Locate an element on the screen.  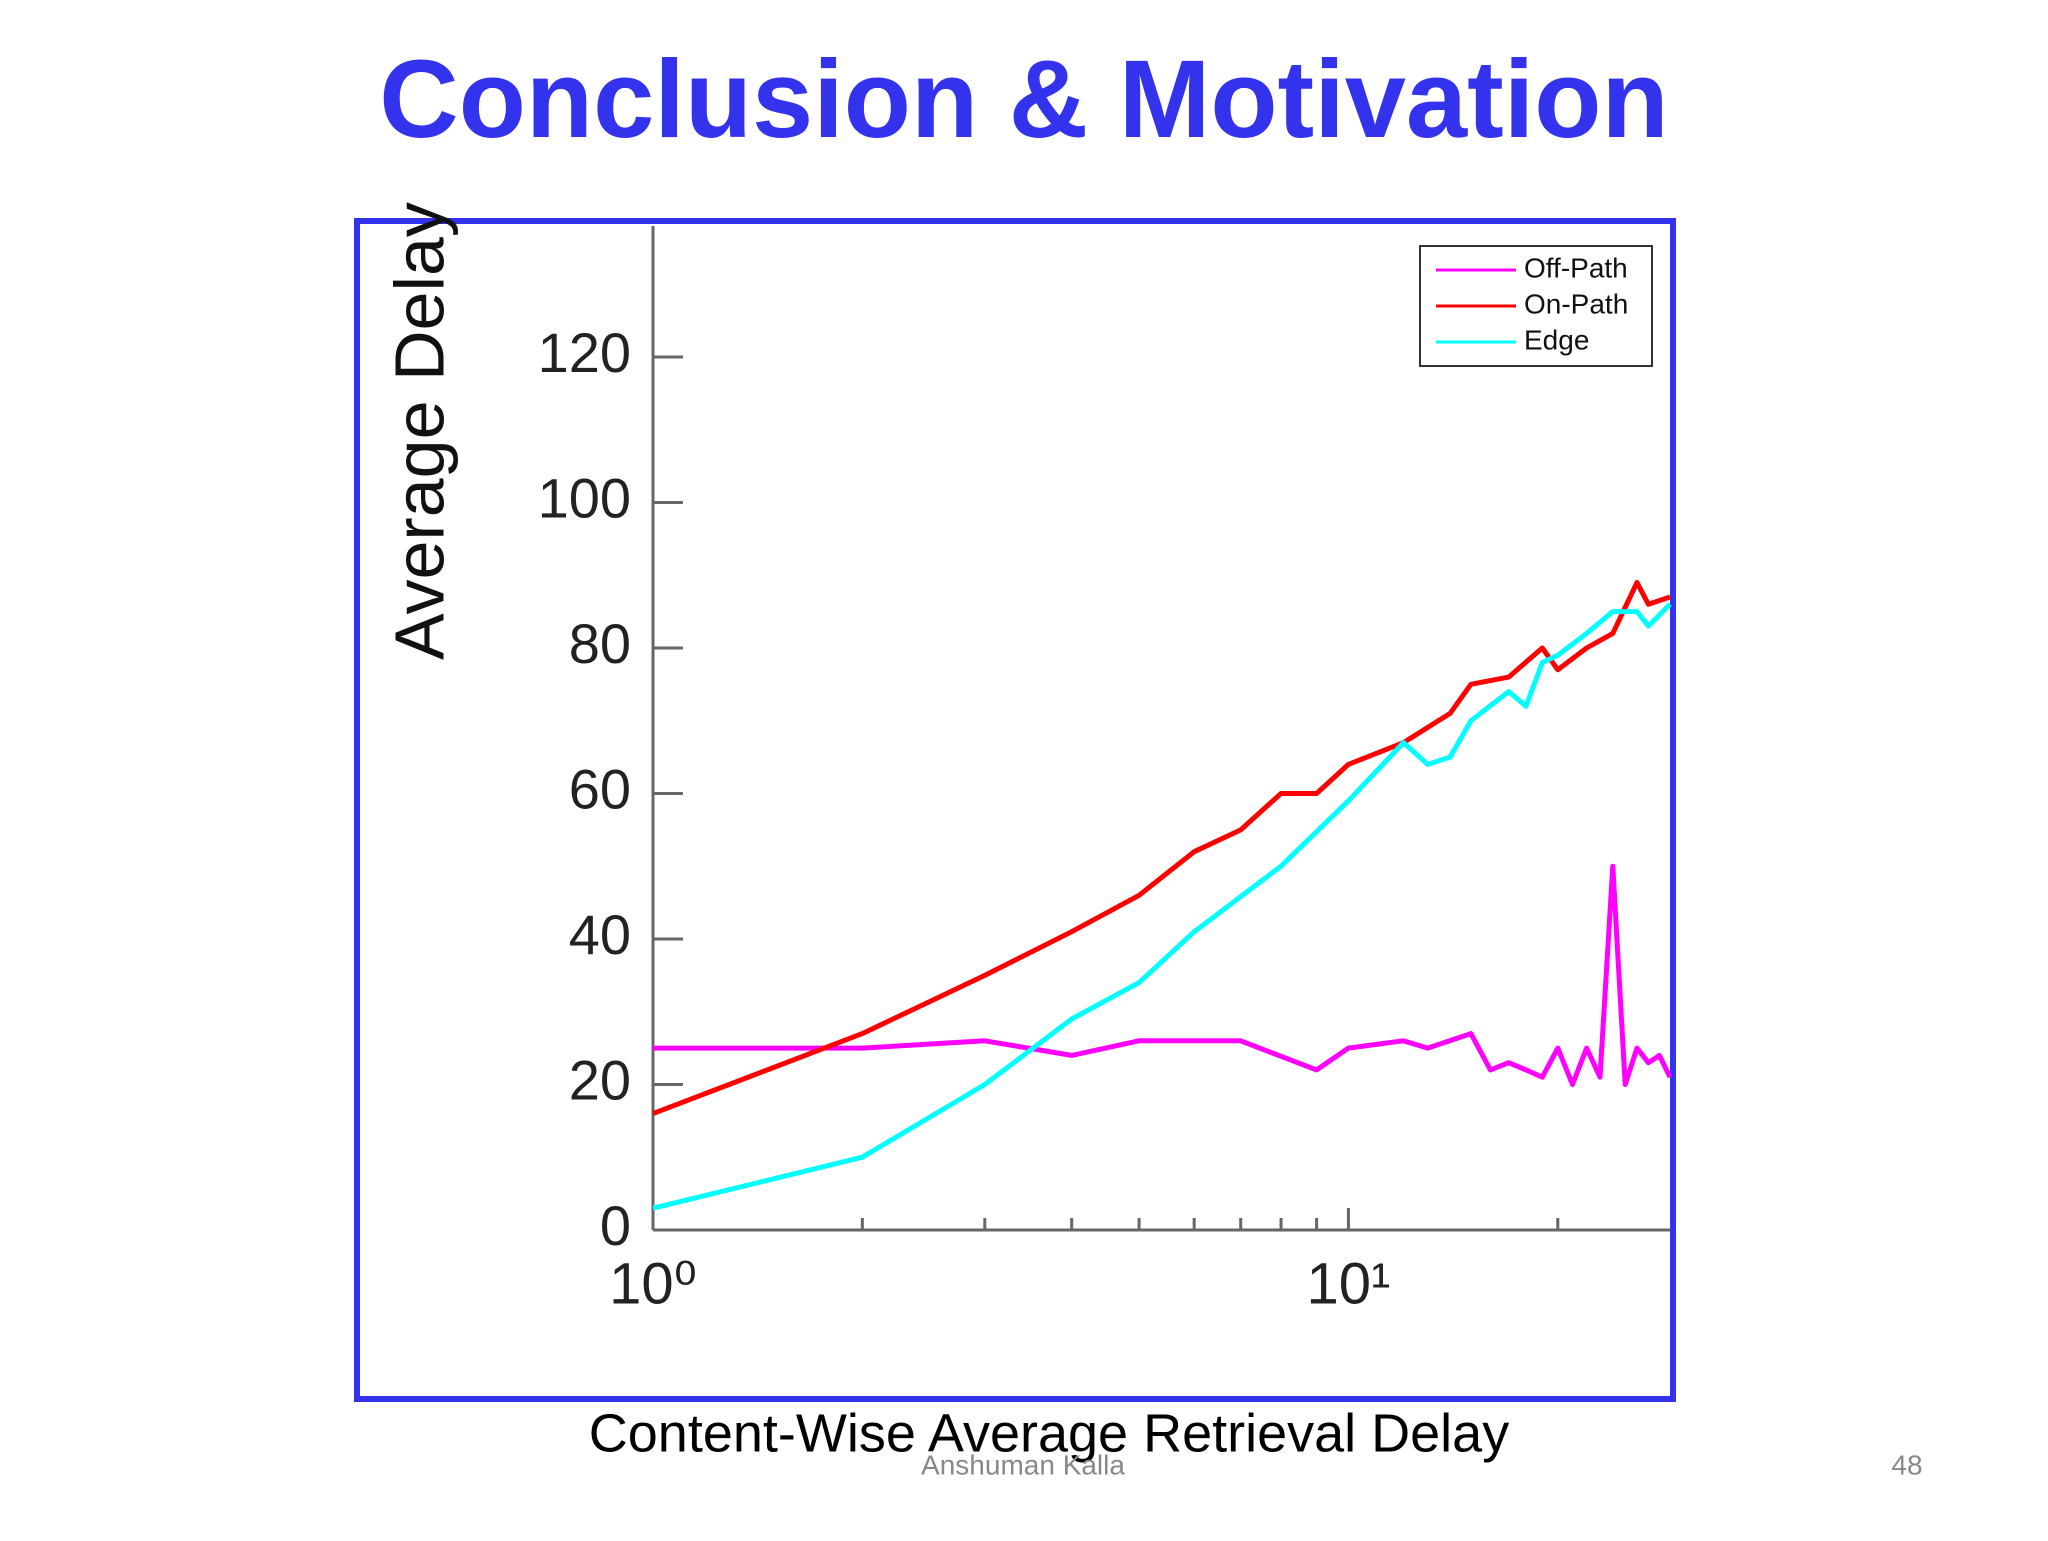
y-tick-label: 120 is located at coordinates (584, 352).